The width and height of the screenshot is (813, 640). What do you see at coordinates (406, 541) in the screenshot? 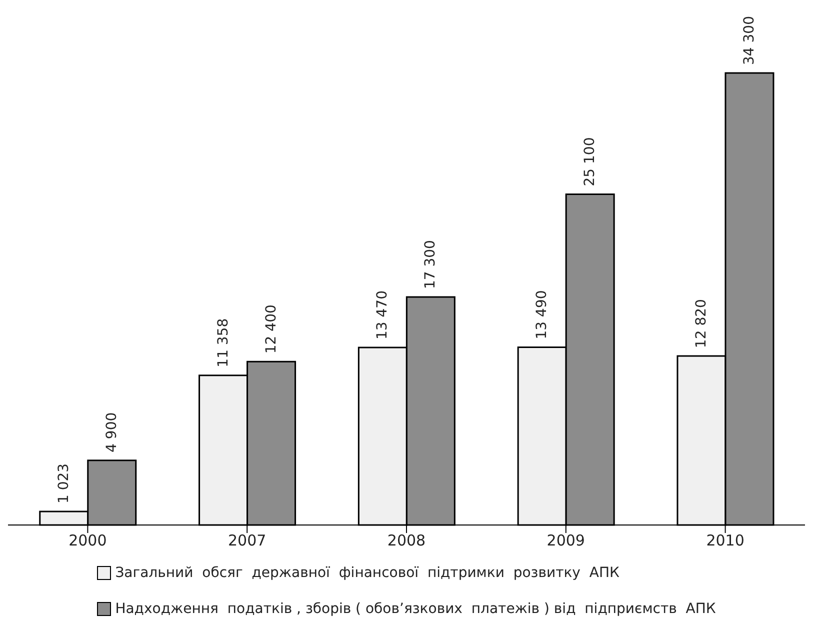
I see `x-tick-label: 2008` at bounding box center [406, 541].